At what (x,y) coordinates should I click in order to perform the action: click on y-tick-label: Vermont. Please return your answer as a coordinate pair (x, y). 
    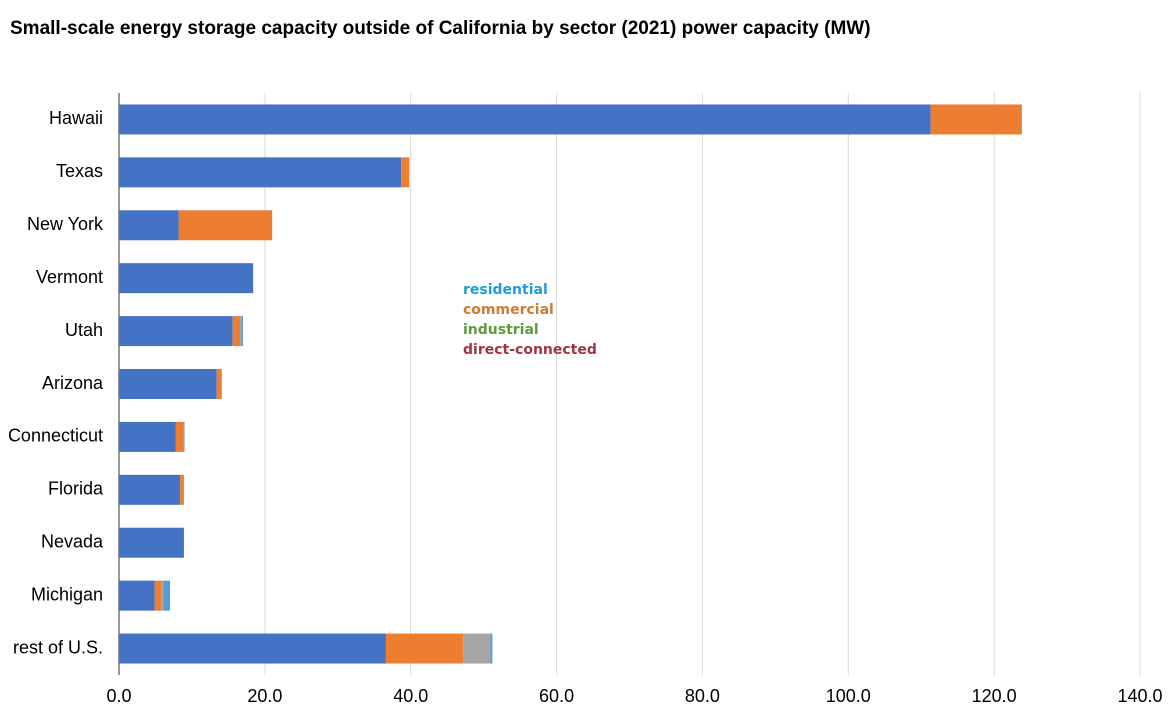
    Looking at the image, I should click on (69, 277).